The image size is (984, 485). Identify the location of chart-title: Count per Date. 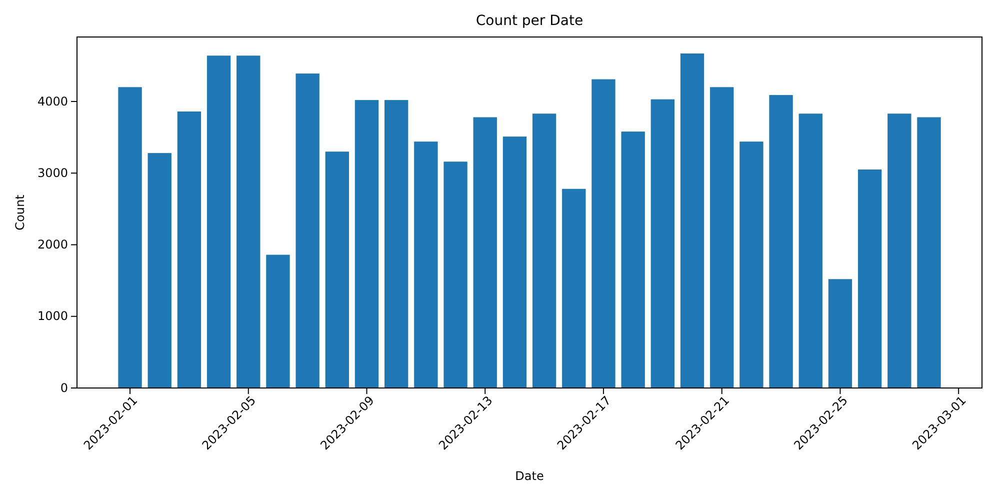
(530, 21).